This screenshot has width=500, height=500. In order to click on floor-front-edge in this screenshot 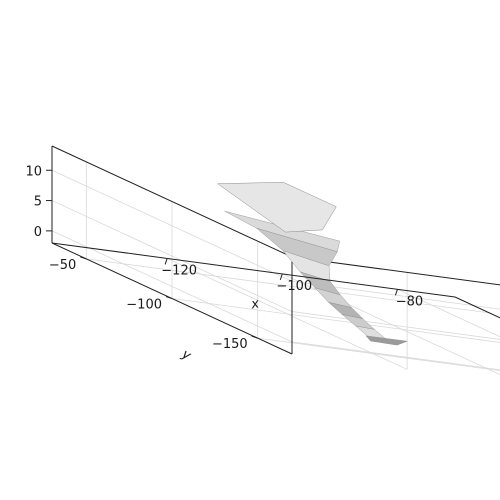, I will do `click(253, 270)`.